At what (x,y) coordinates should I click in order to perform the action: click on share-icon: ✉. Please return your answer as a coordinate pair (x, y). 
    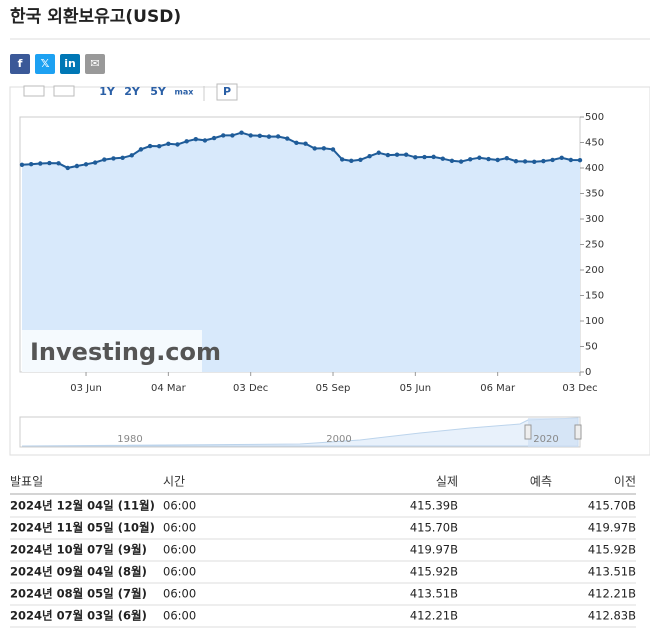
    Looking at the image, I should click on (94, 63).